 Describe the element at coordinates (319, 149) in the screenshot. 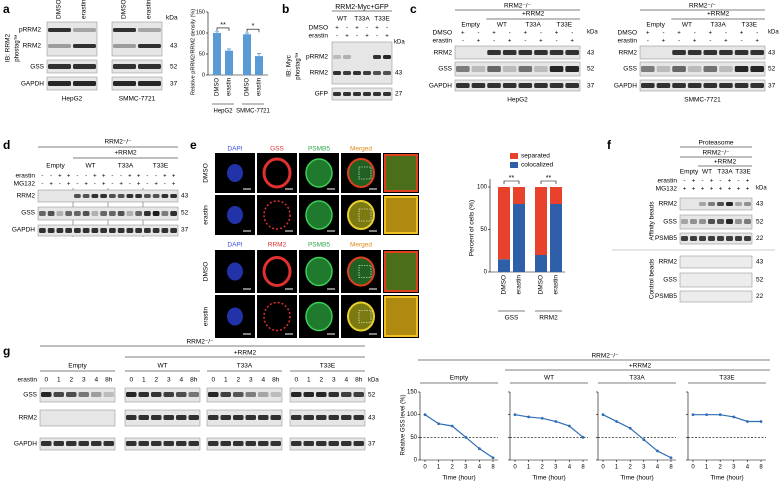

I see `stain-label: PSMB5` at that location.